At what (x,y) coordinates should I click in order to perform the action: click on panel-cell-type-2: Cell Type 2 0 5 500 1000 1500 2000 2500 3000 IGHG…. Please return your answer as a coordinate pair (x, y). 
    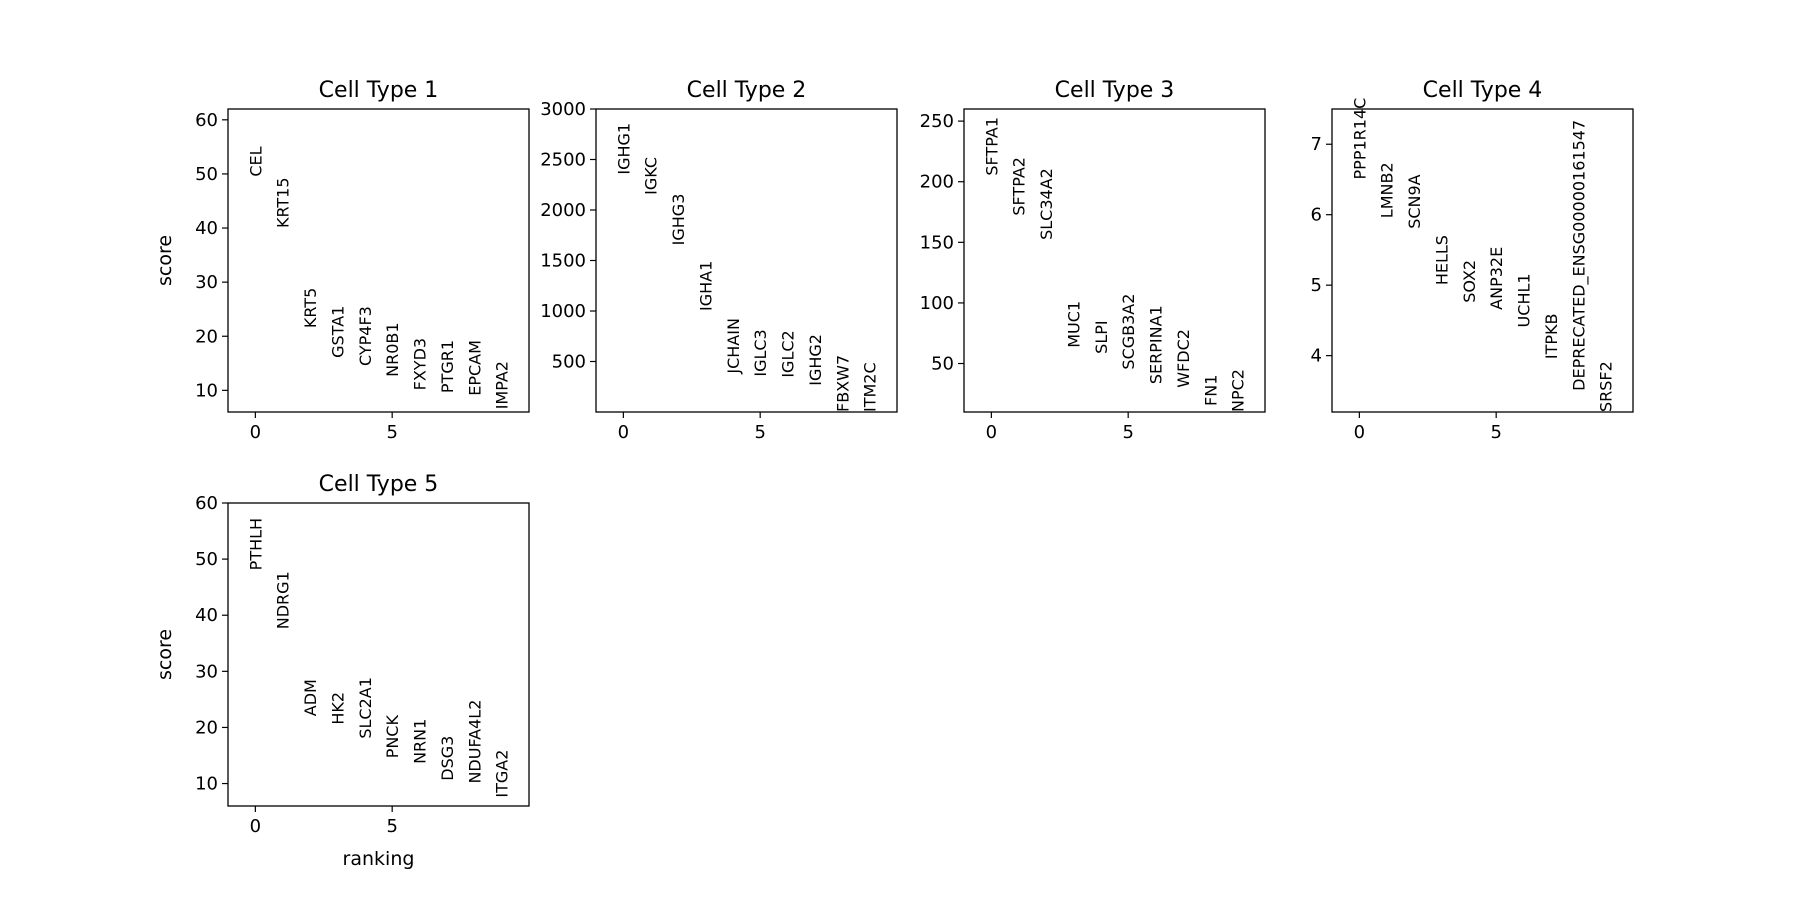
    Looking at the image, I should click on (719, 260).